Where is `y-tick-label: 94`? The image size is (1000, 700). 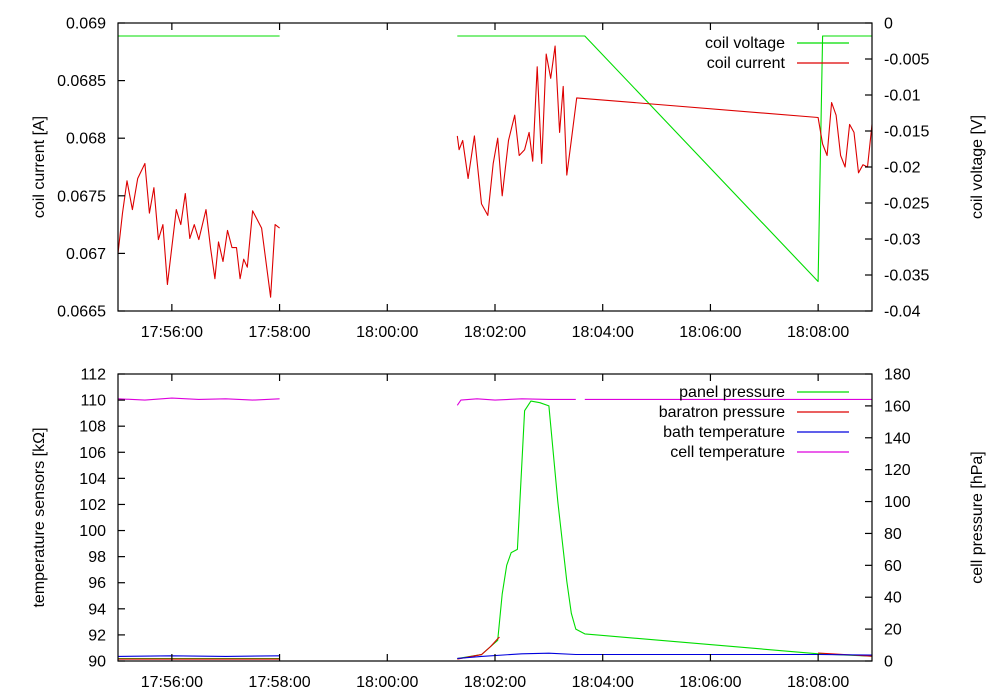
y-tick-label: 94 is located at coordinates (97, 609).